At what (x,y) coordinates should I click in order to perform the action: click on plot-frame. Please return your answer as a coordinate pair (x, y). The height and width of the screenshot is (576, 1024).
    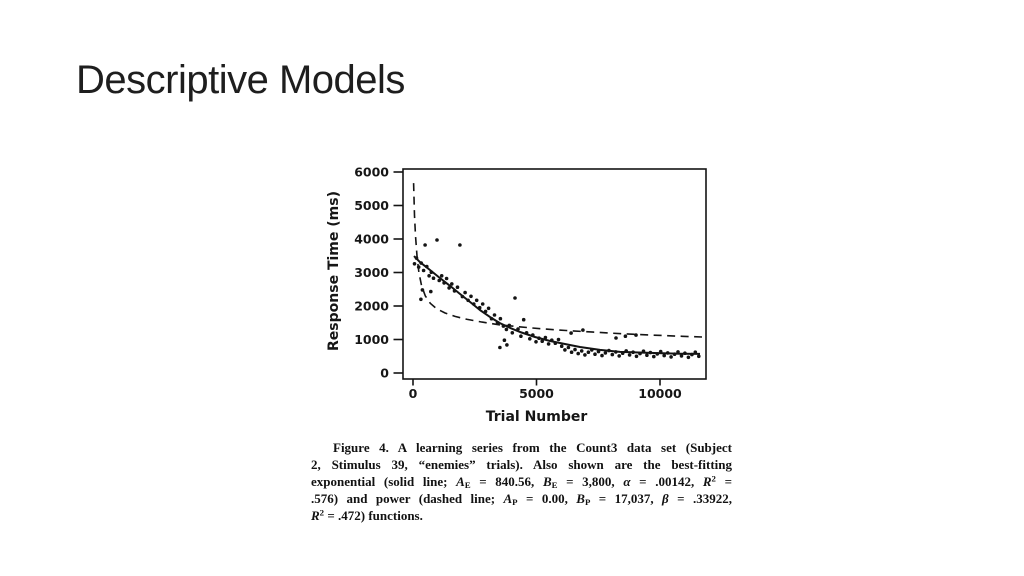
    Looking at the image, I should click on (554, 274).